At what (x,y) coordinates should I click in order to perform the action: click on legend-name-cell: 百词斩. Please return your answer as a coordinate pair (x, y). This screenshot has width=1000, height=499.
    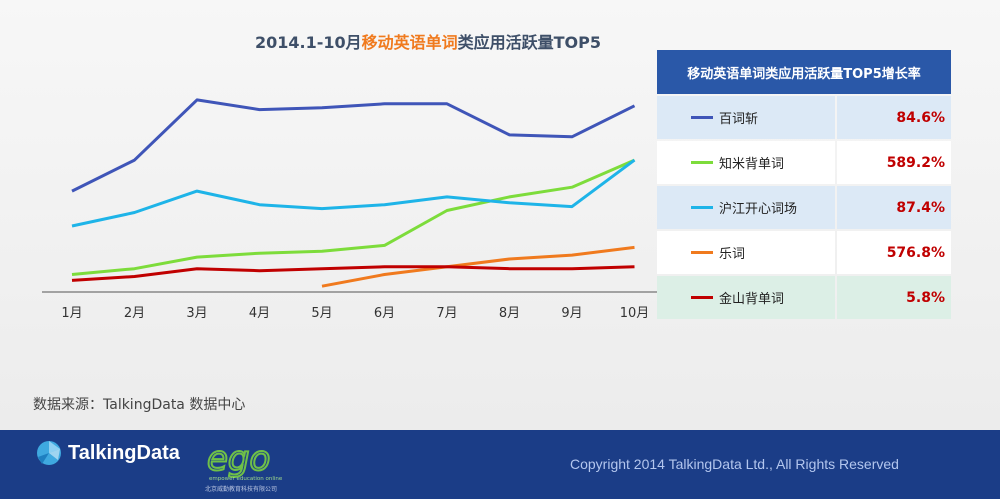
    Looking at the image, I should click on (746, 117).